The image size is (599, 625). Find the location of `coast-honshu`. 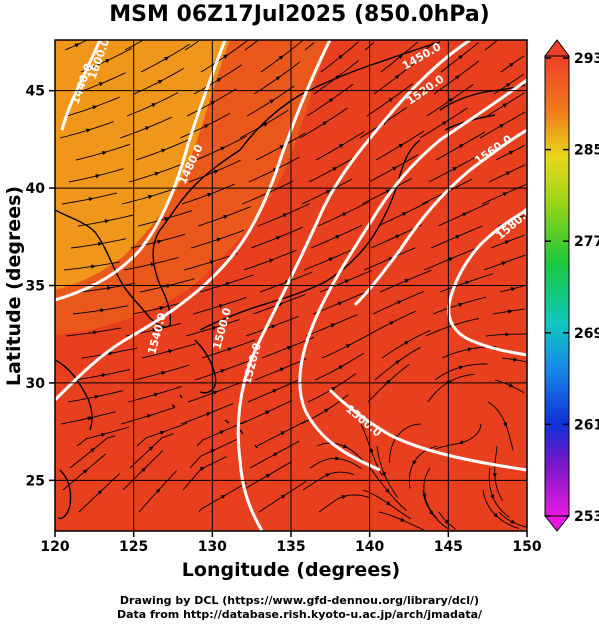

coast-honshu is located at coordinates (310, 235).